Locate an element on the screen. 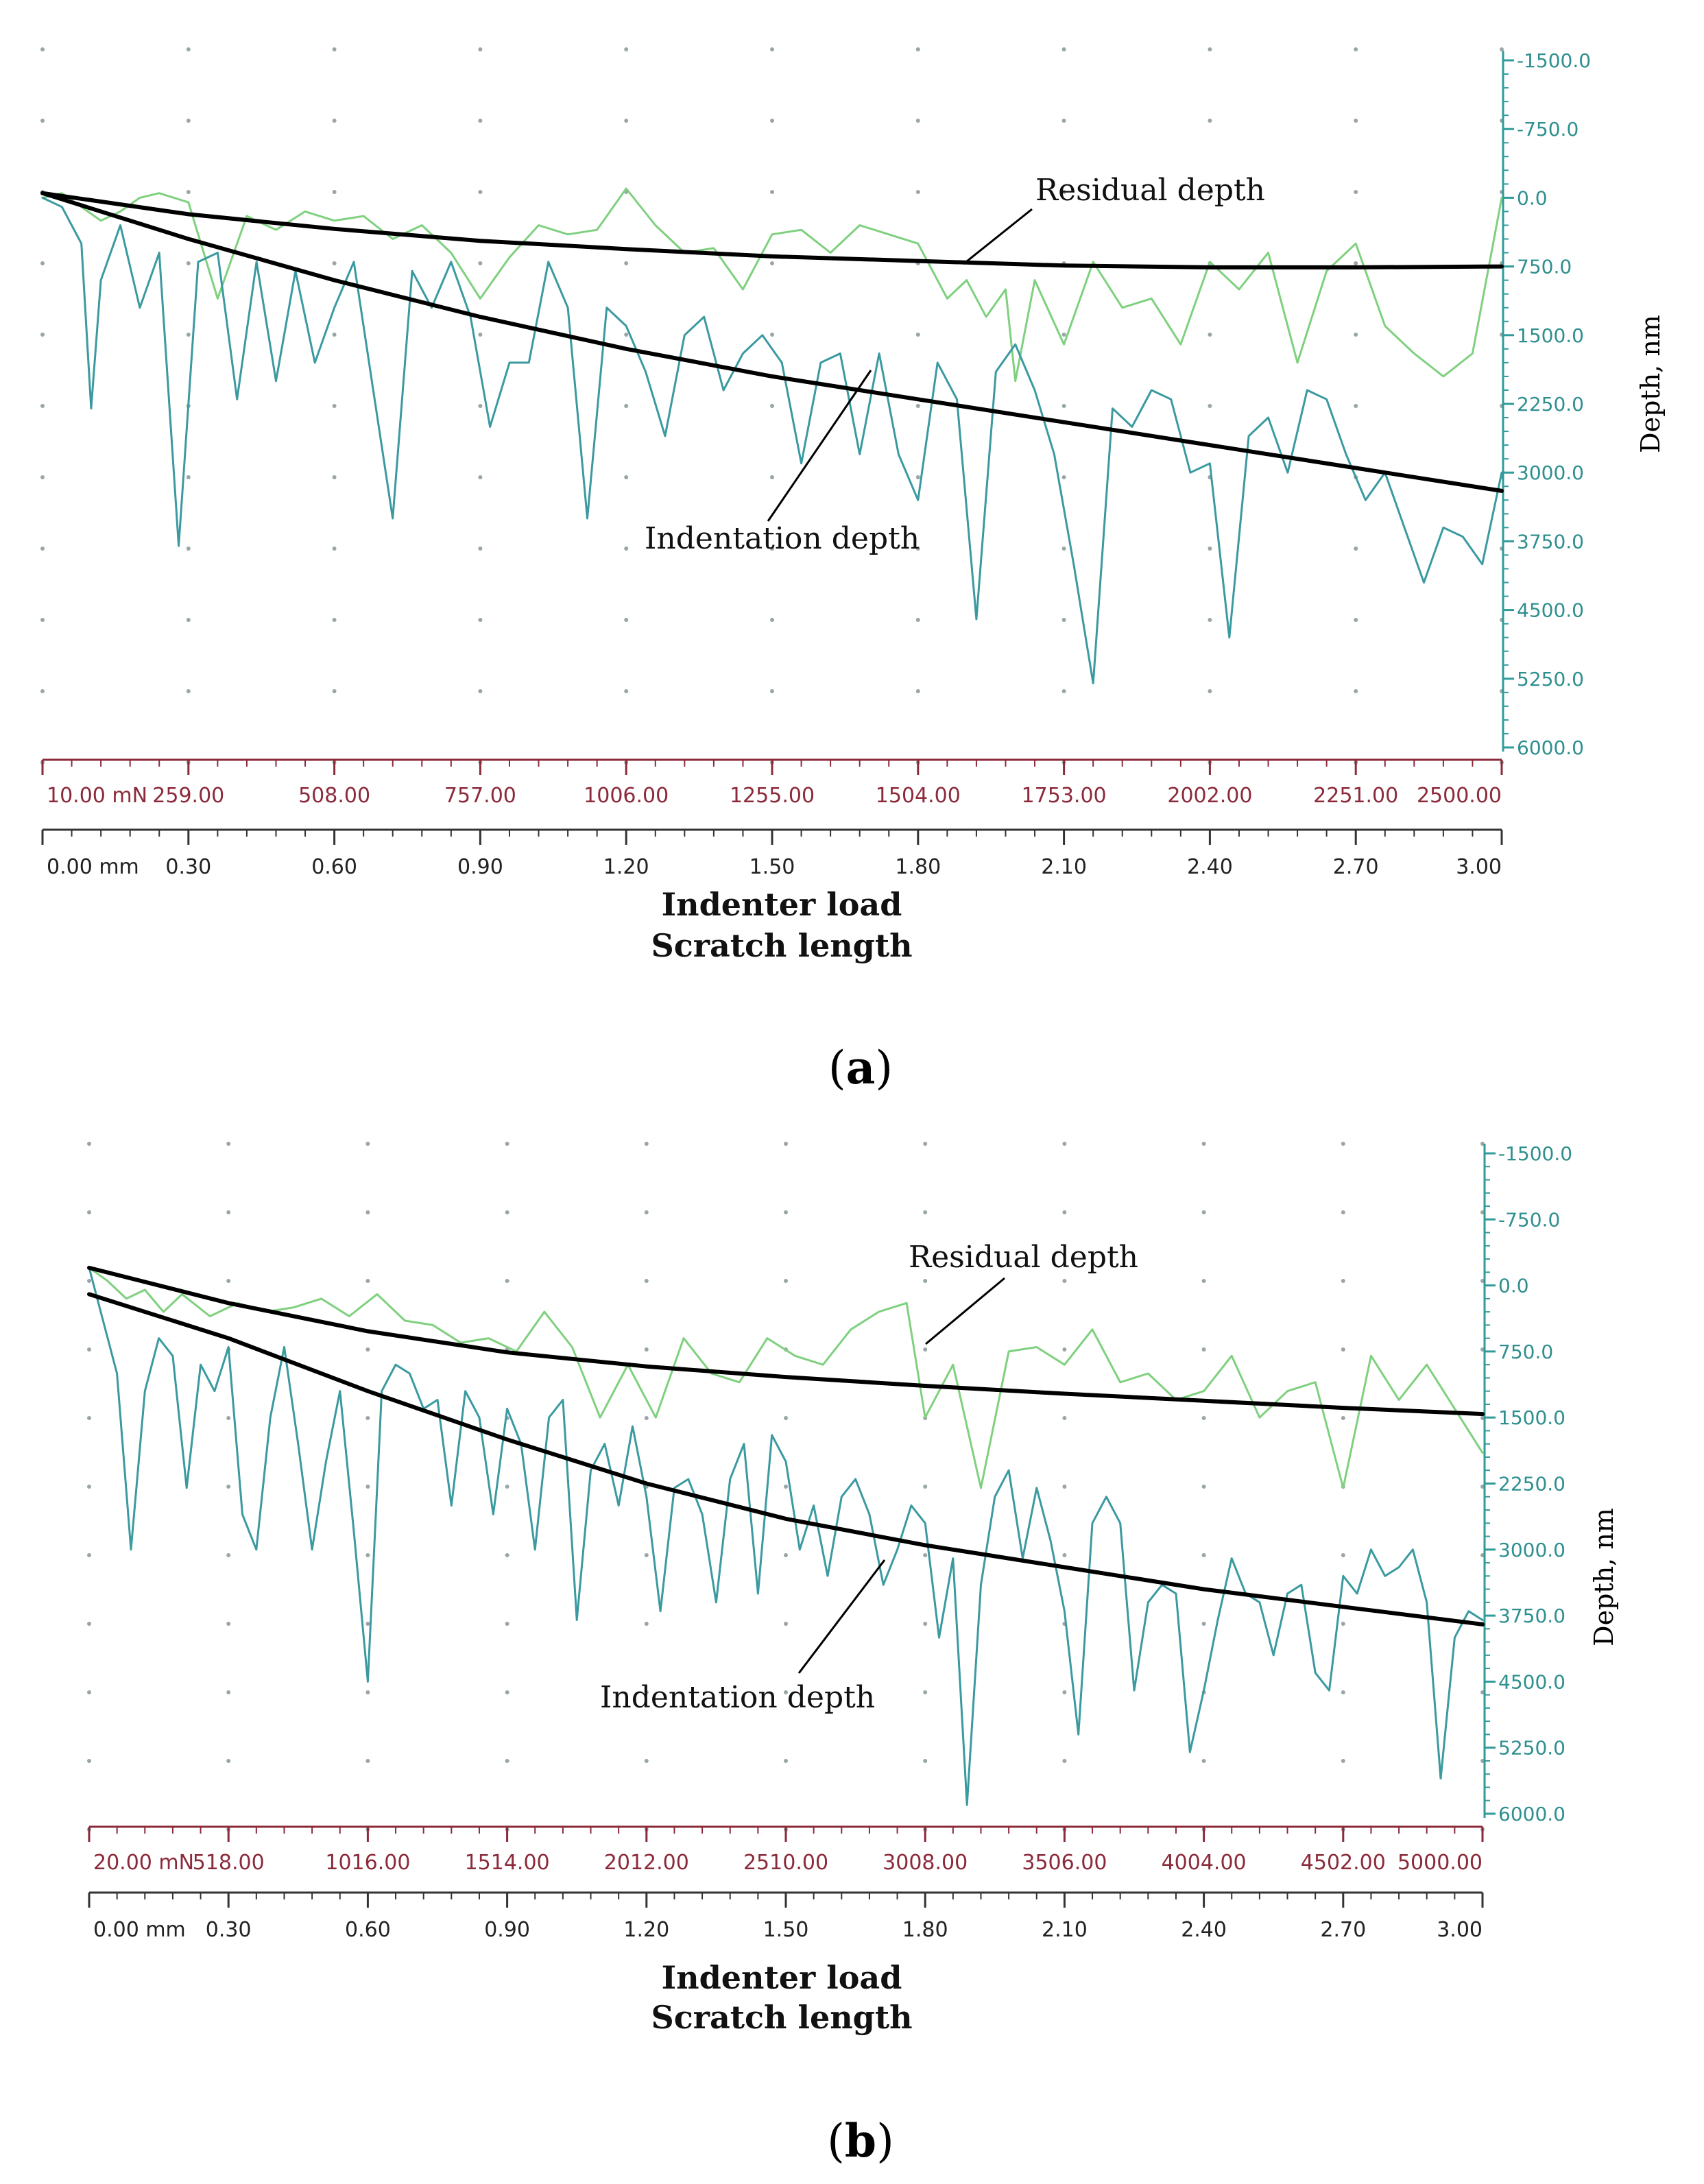  y-tick-label: 3000.0 is located at coordinates (1531, 1550).